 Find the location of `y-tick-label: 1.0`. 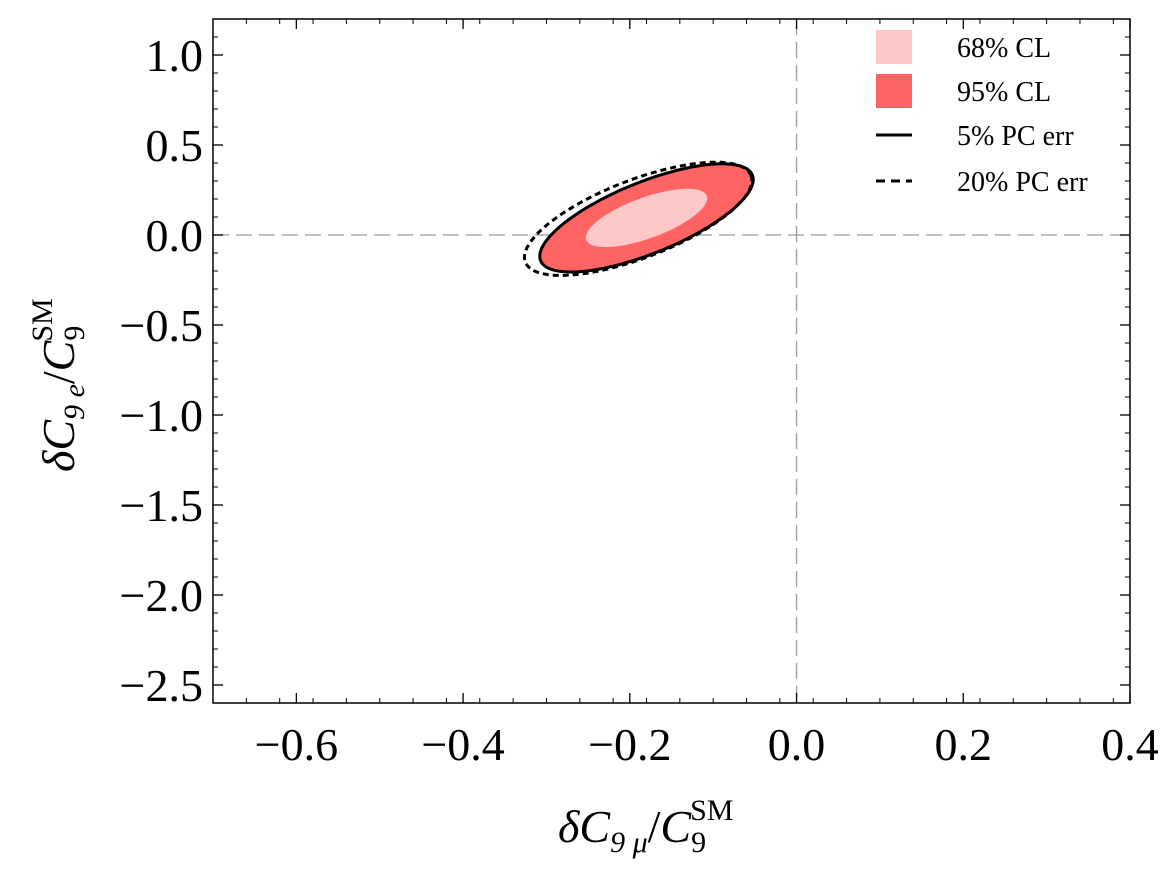

y-tick-label: 1.0 is located at coordinates (175, 55).